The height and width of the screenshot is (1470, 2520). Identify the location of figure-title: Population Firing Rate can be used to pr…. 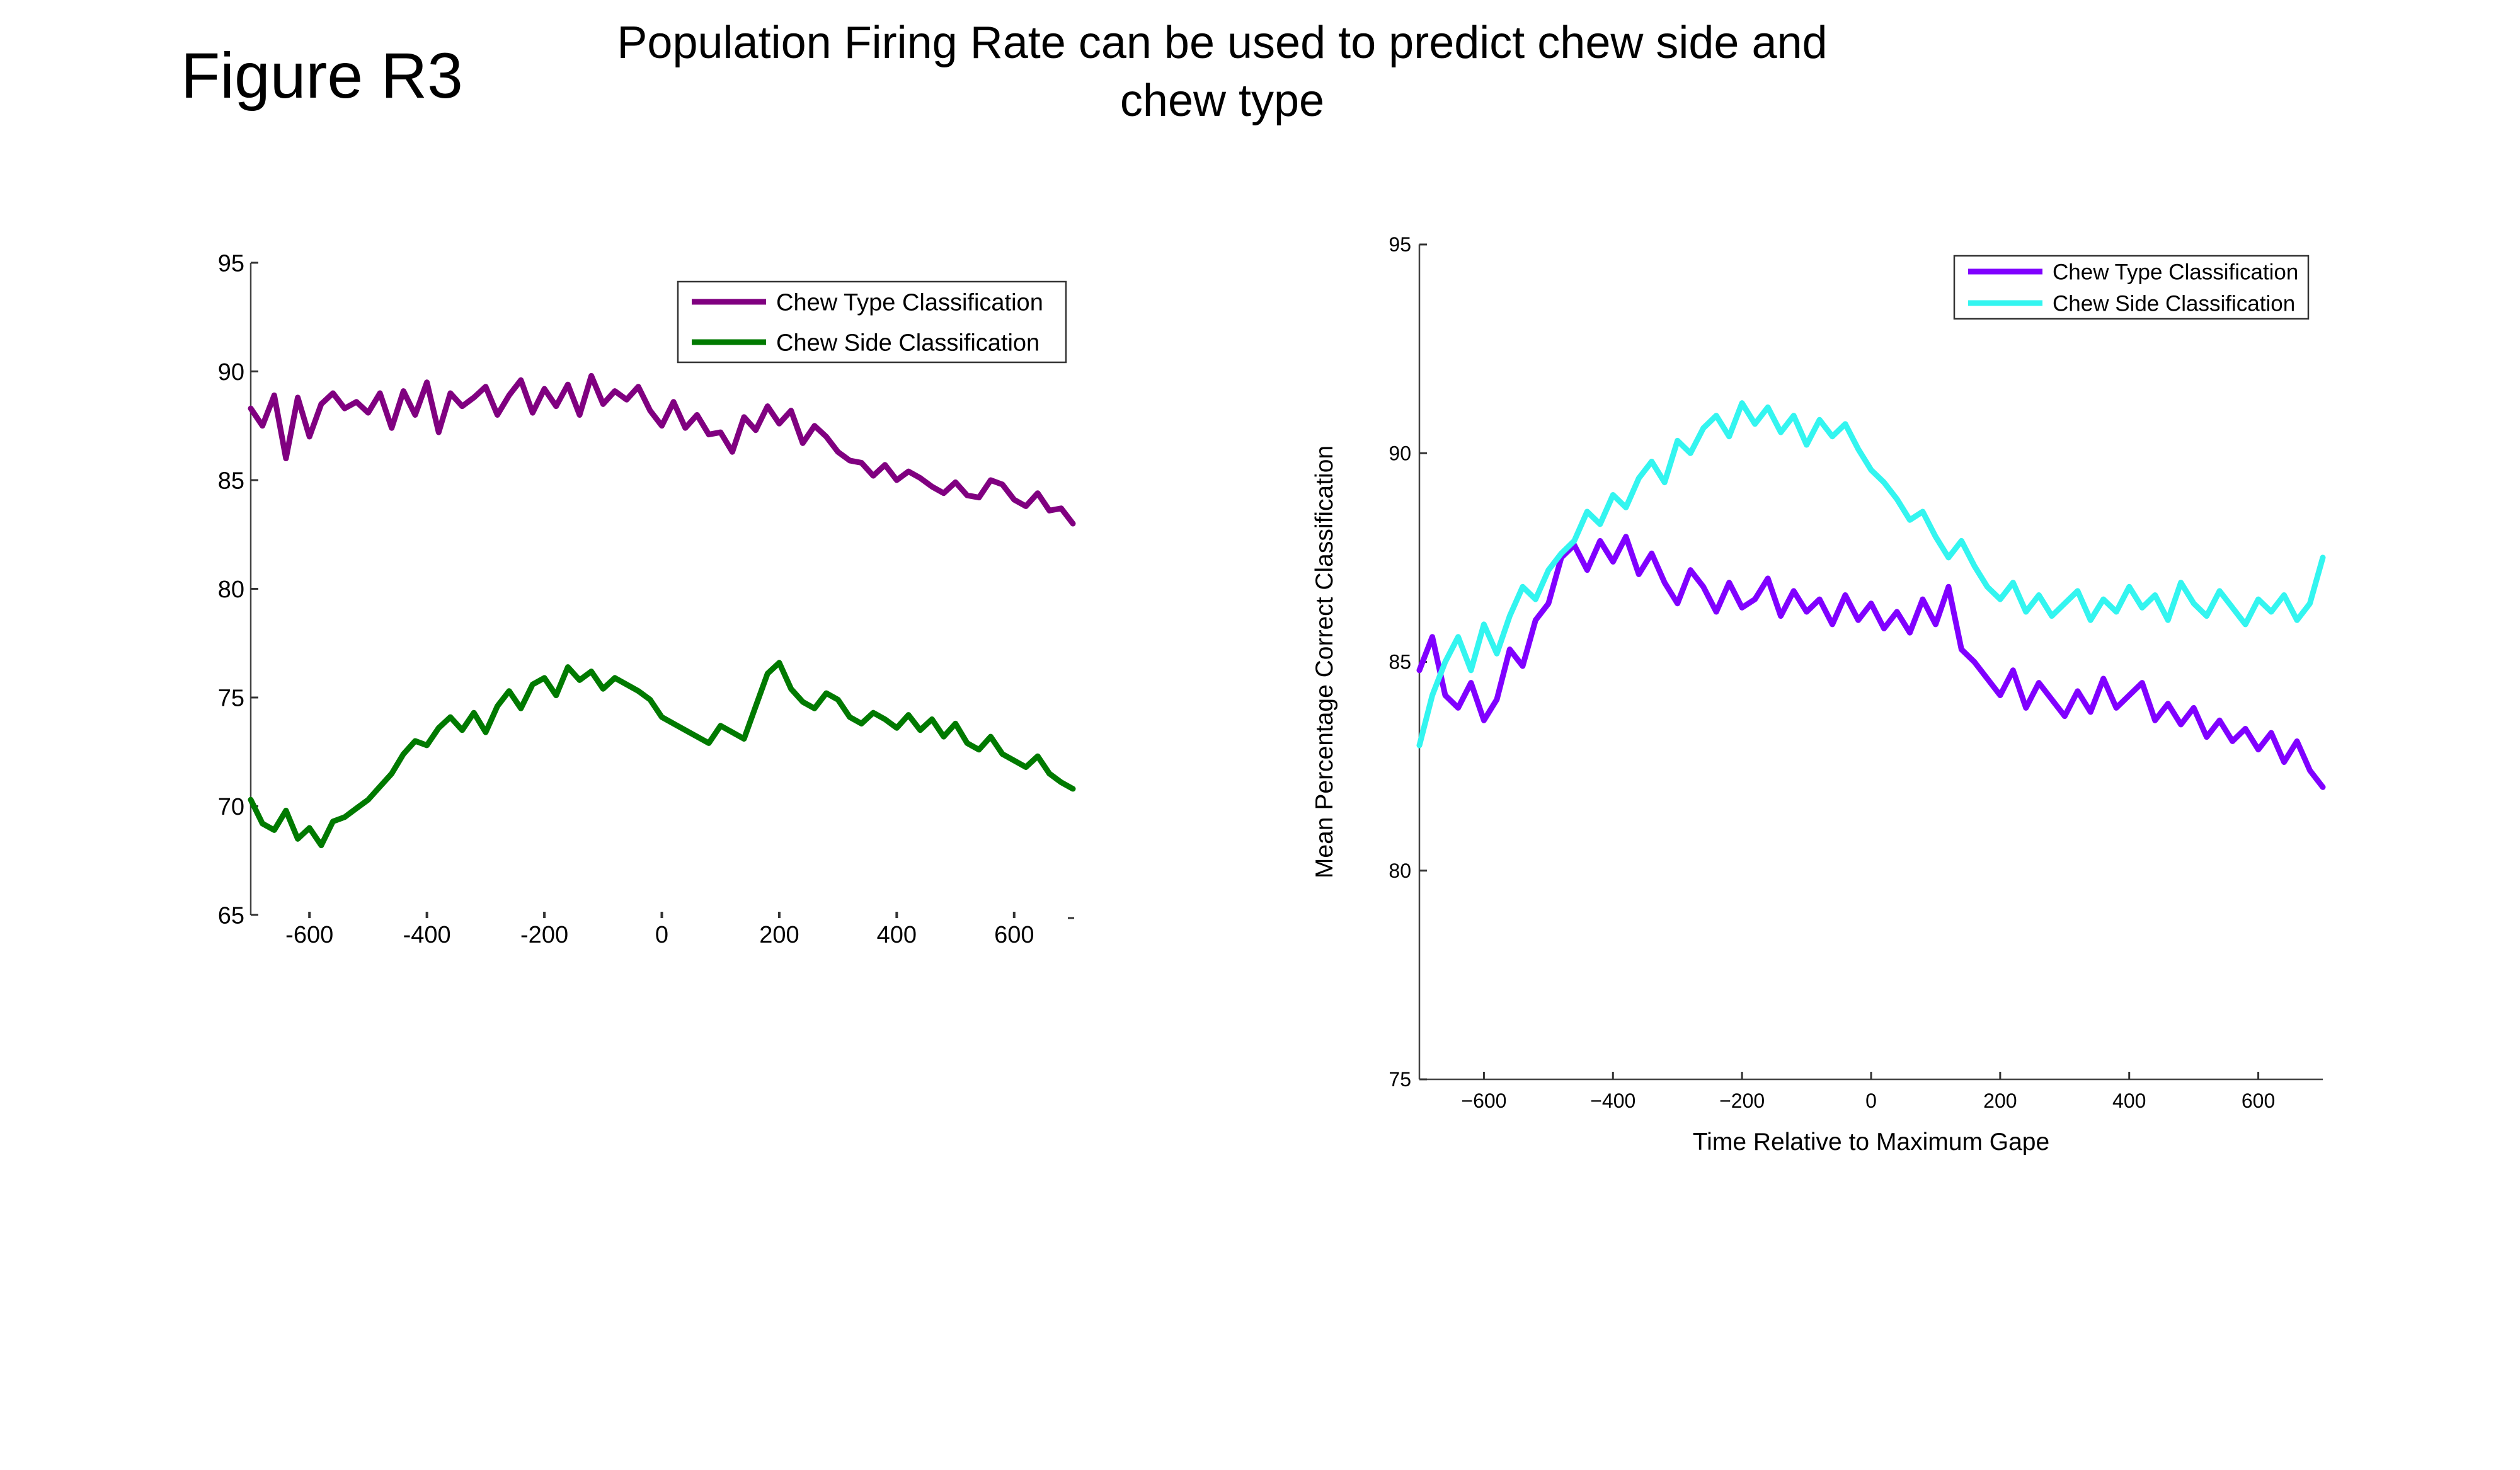
(1222, 72).